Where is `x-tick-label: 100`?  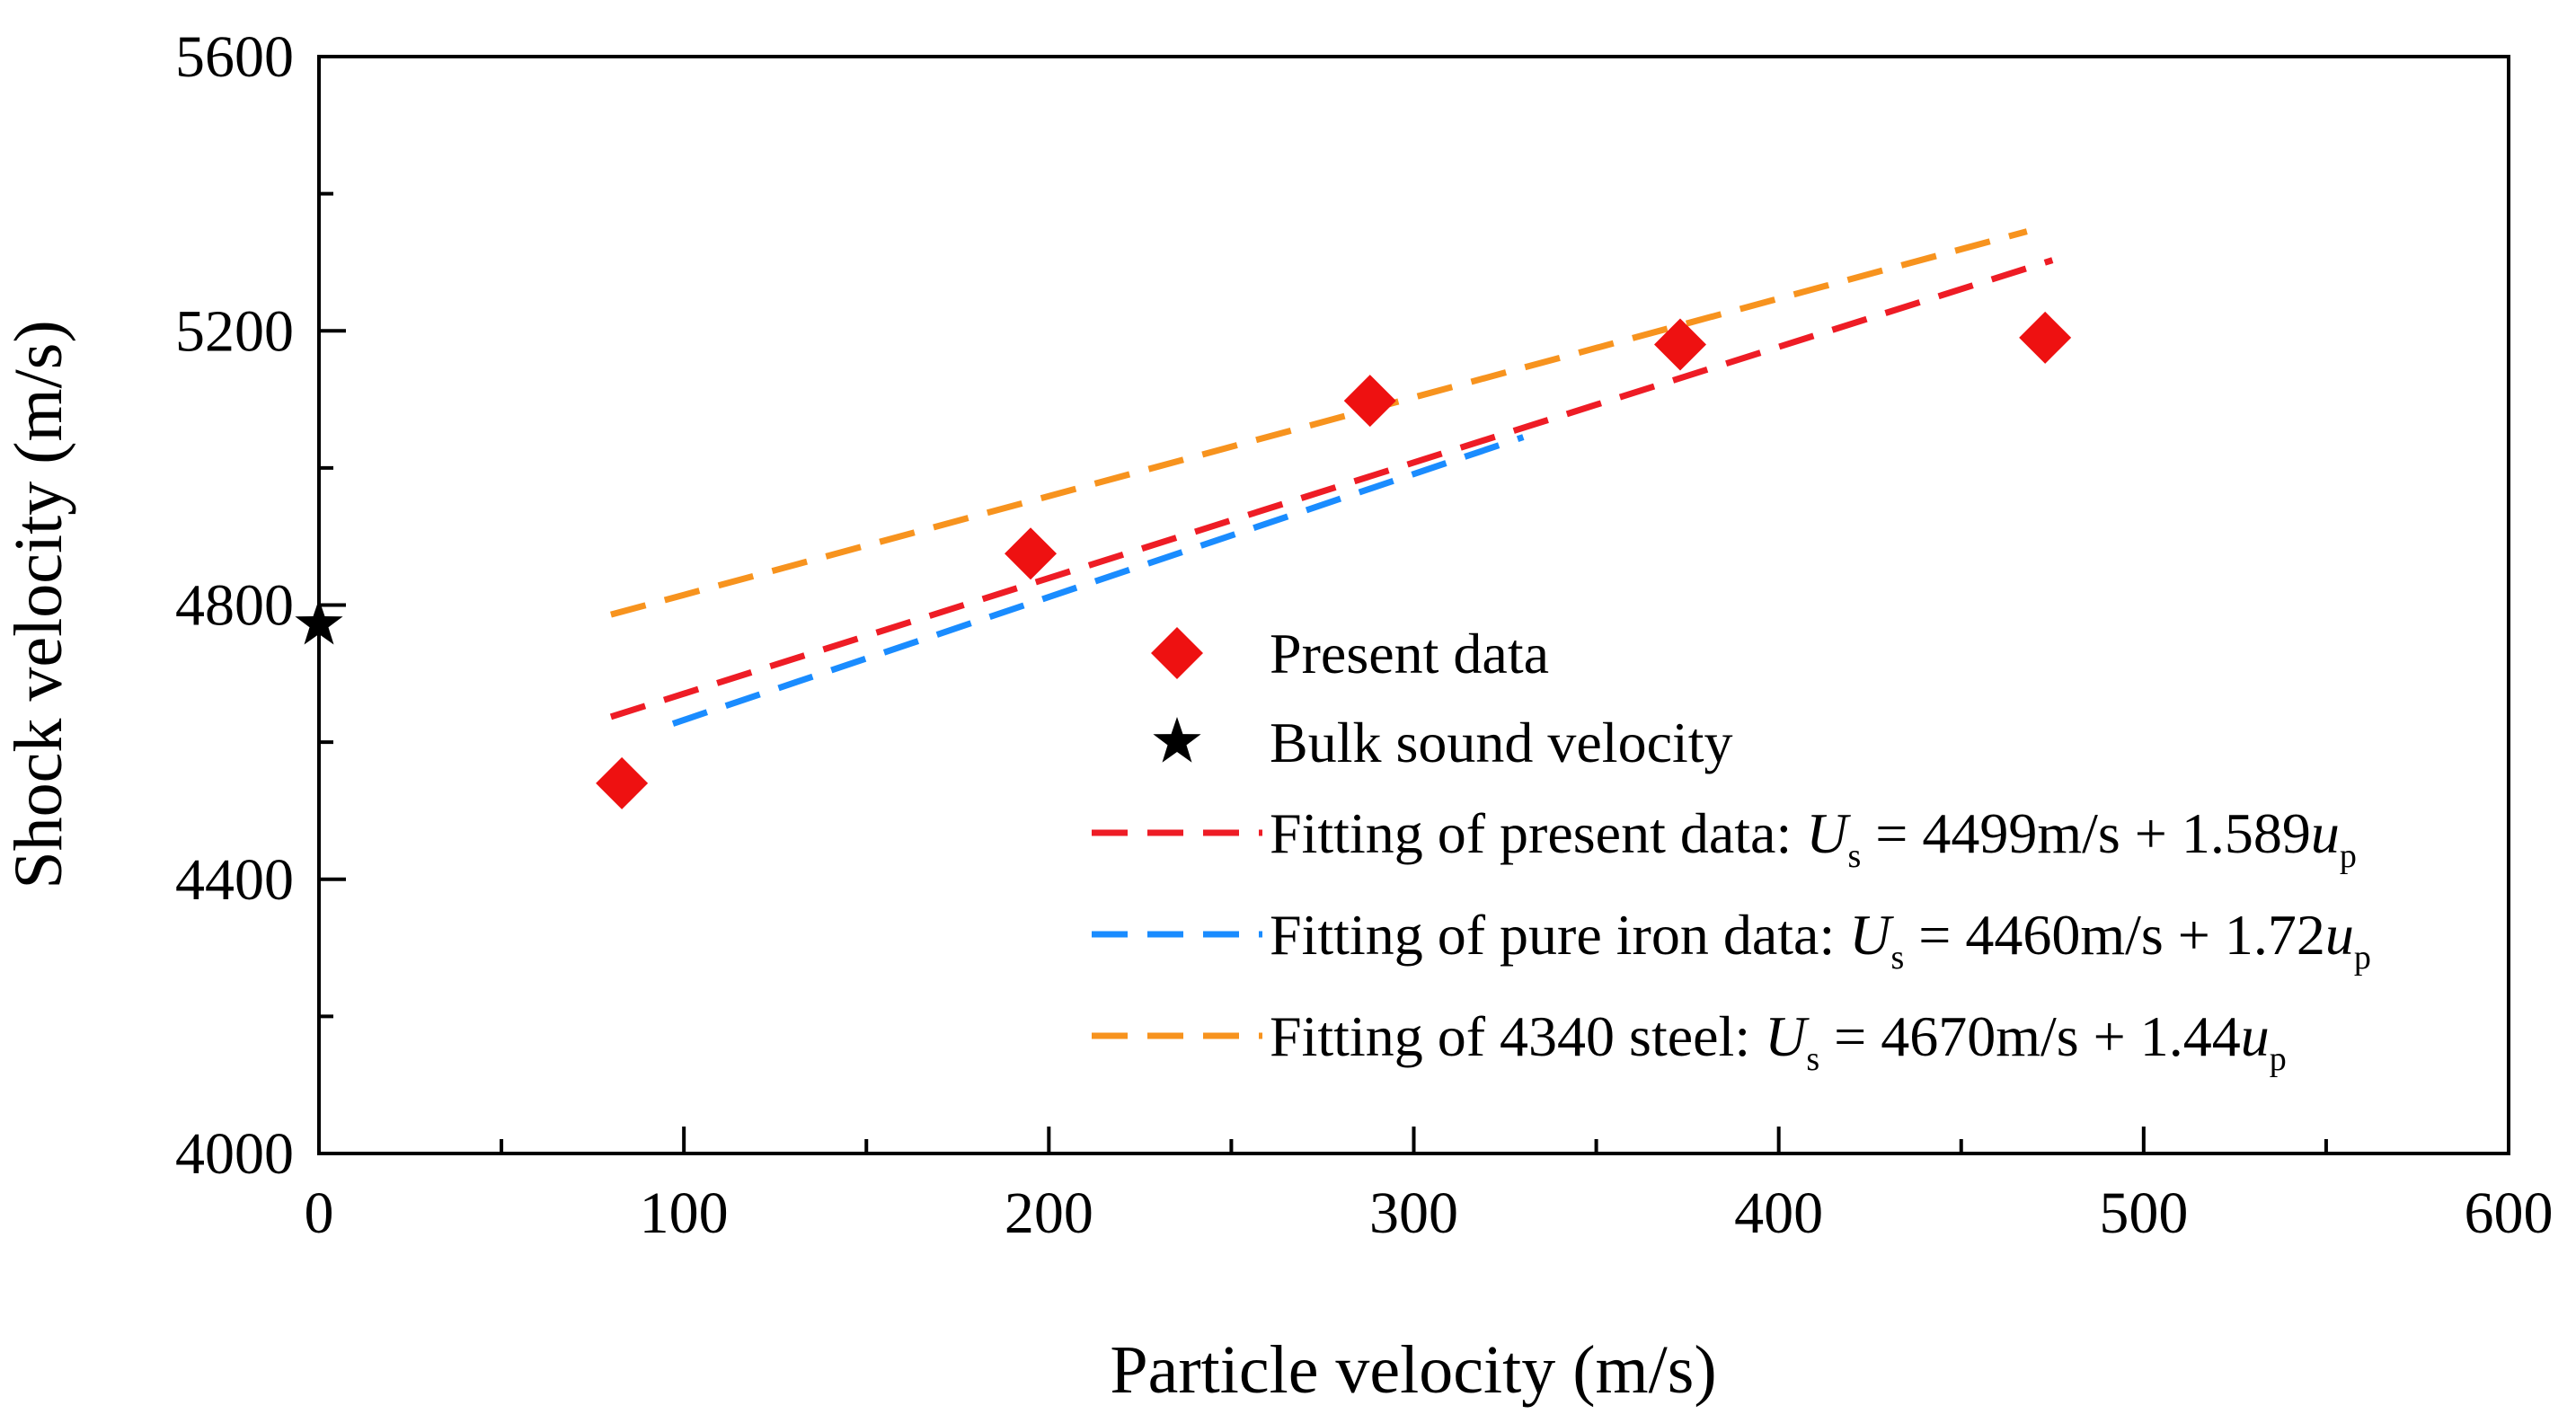 x-tick-label: 100 is located at coordinates (684, 1213).